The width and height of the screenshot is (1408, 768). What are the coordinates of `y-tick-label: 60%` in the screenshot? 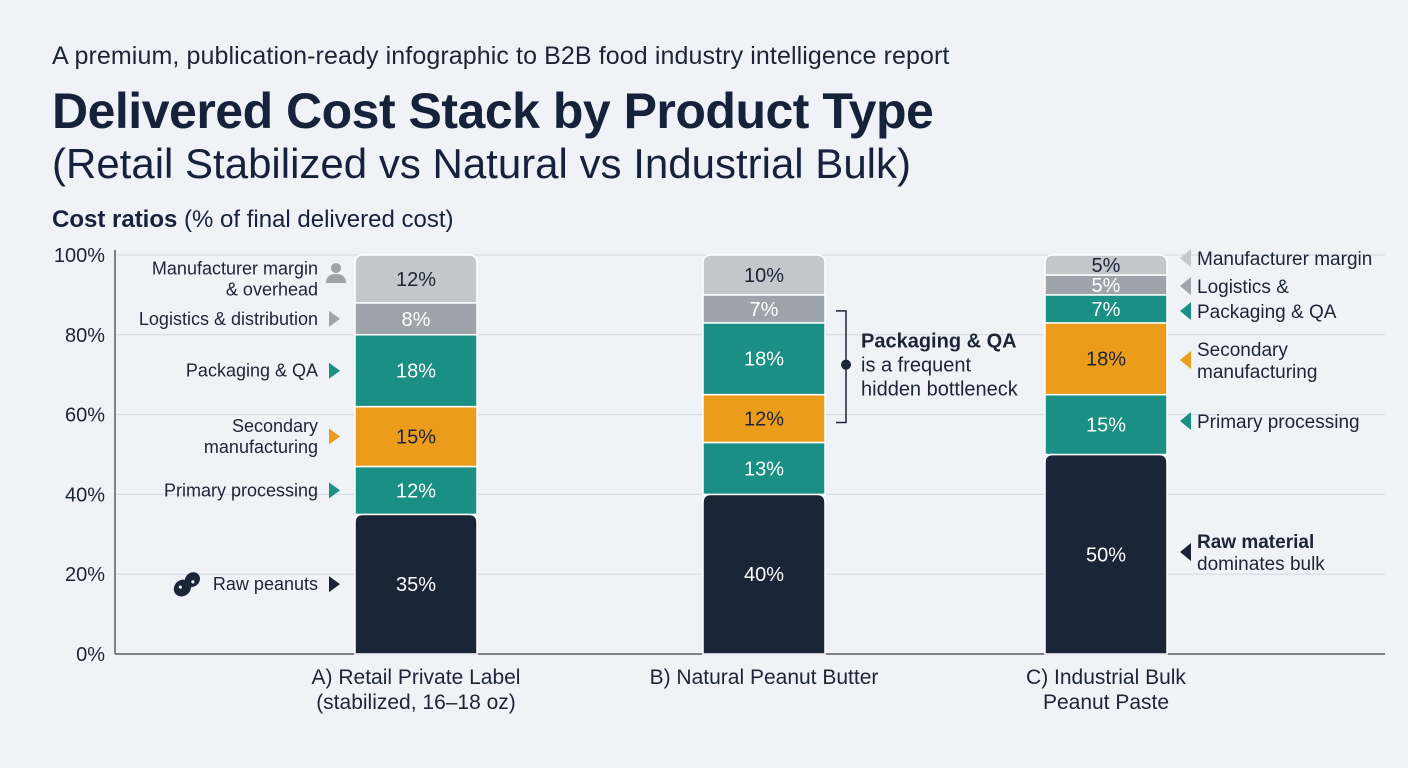 It's located at (85, 416).